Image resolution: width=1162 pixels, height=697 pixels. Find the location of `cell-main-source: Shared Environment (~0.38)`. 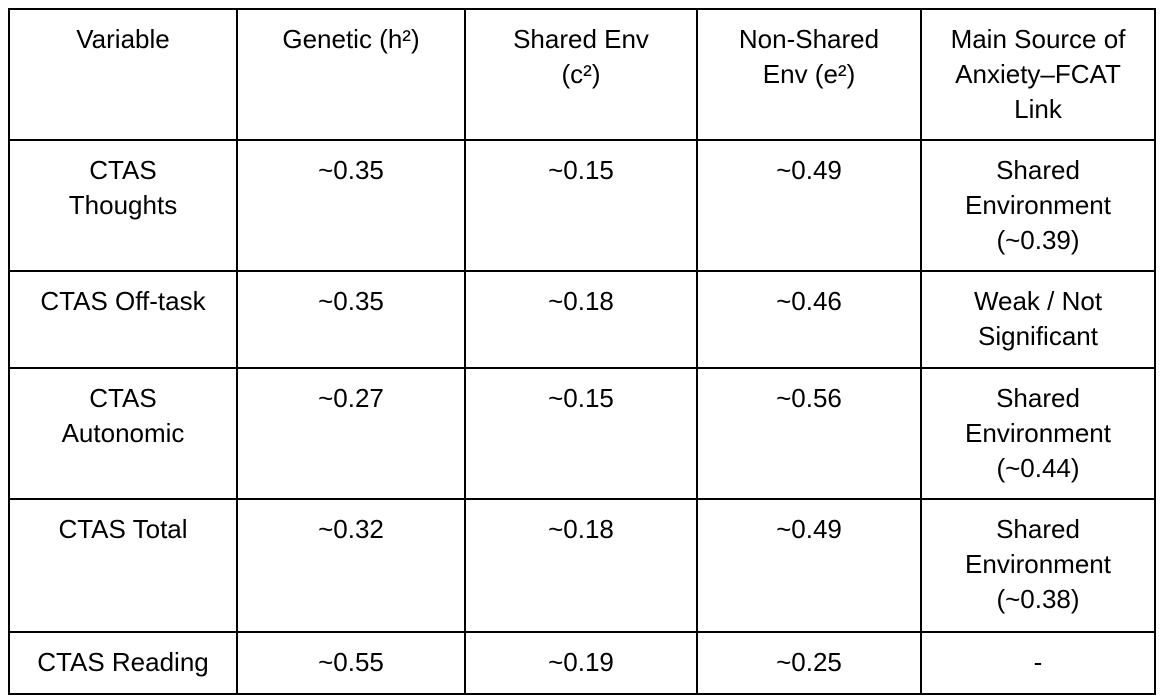

cell-main-source: Shared Environment (~0.38) is located at coordinates (1038, 565).